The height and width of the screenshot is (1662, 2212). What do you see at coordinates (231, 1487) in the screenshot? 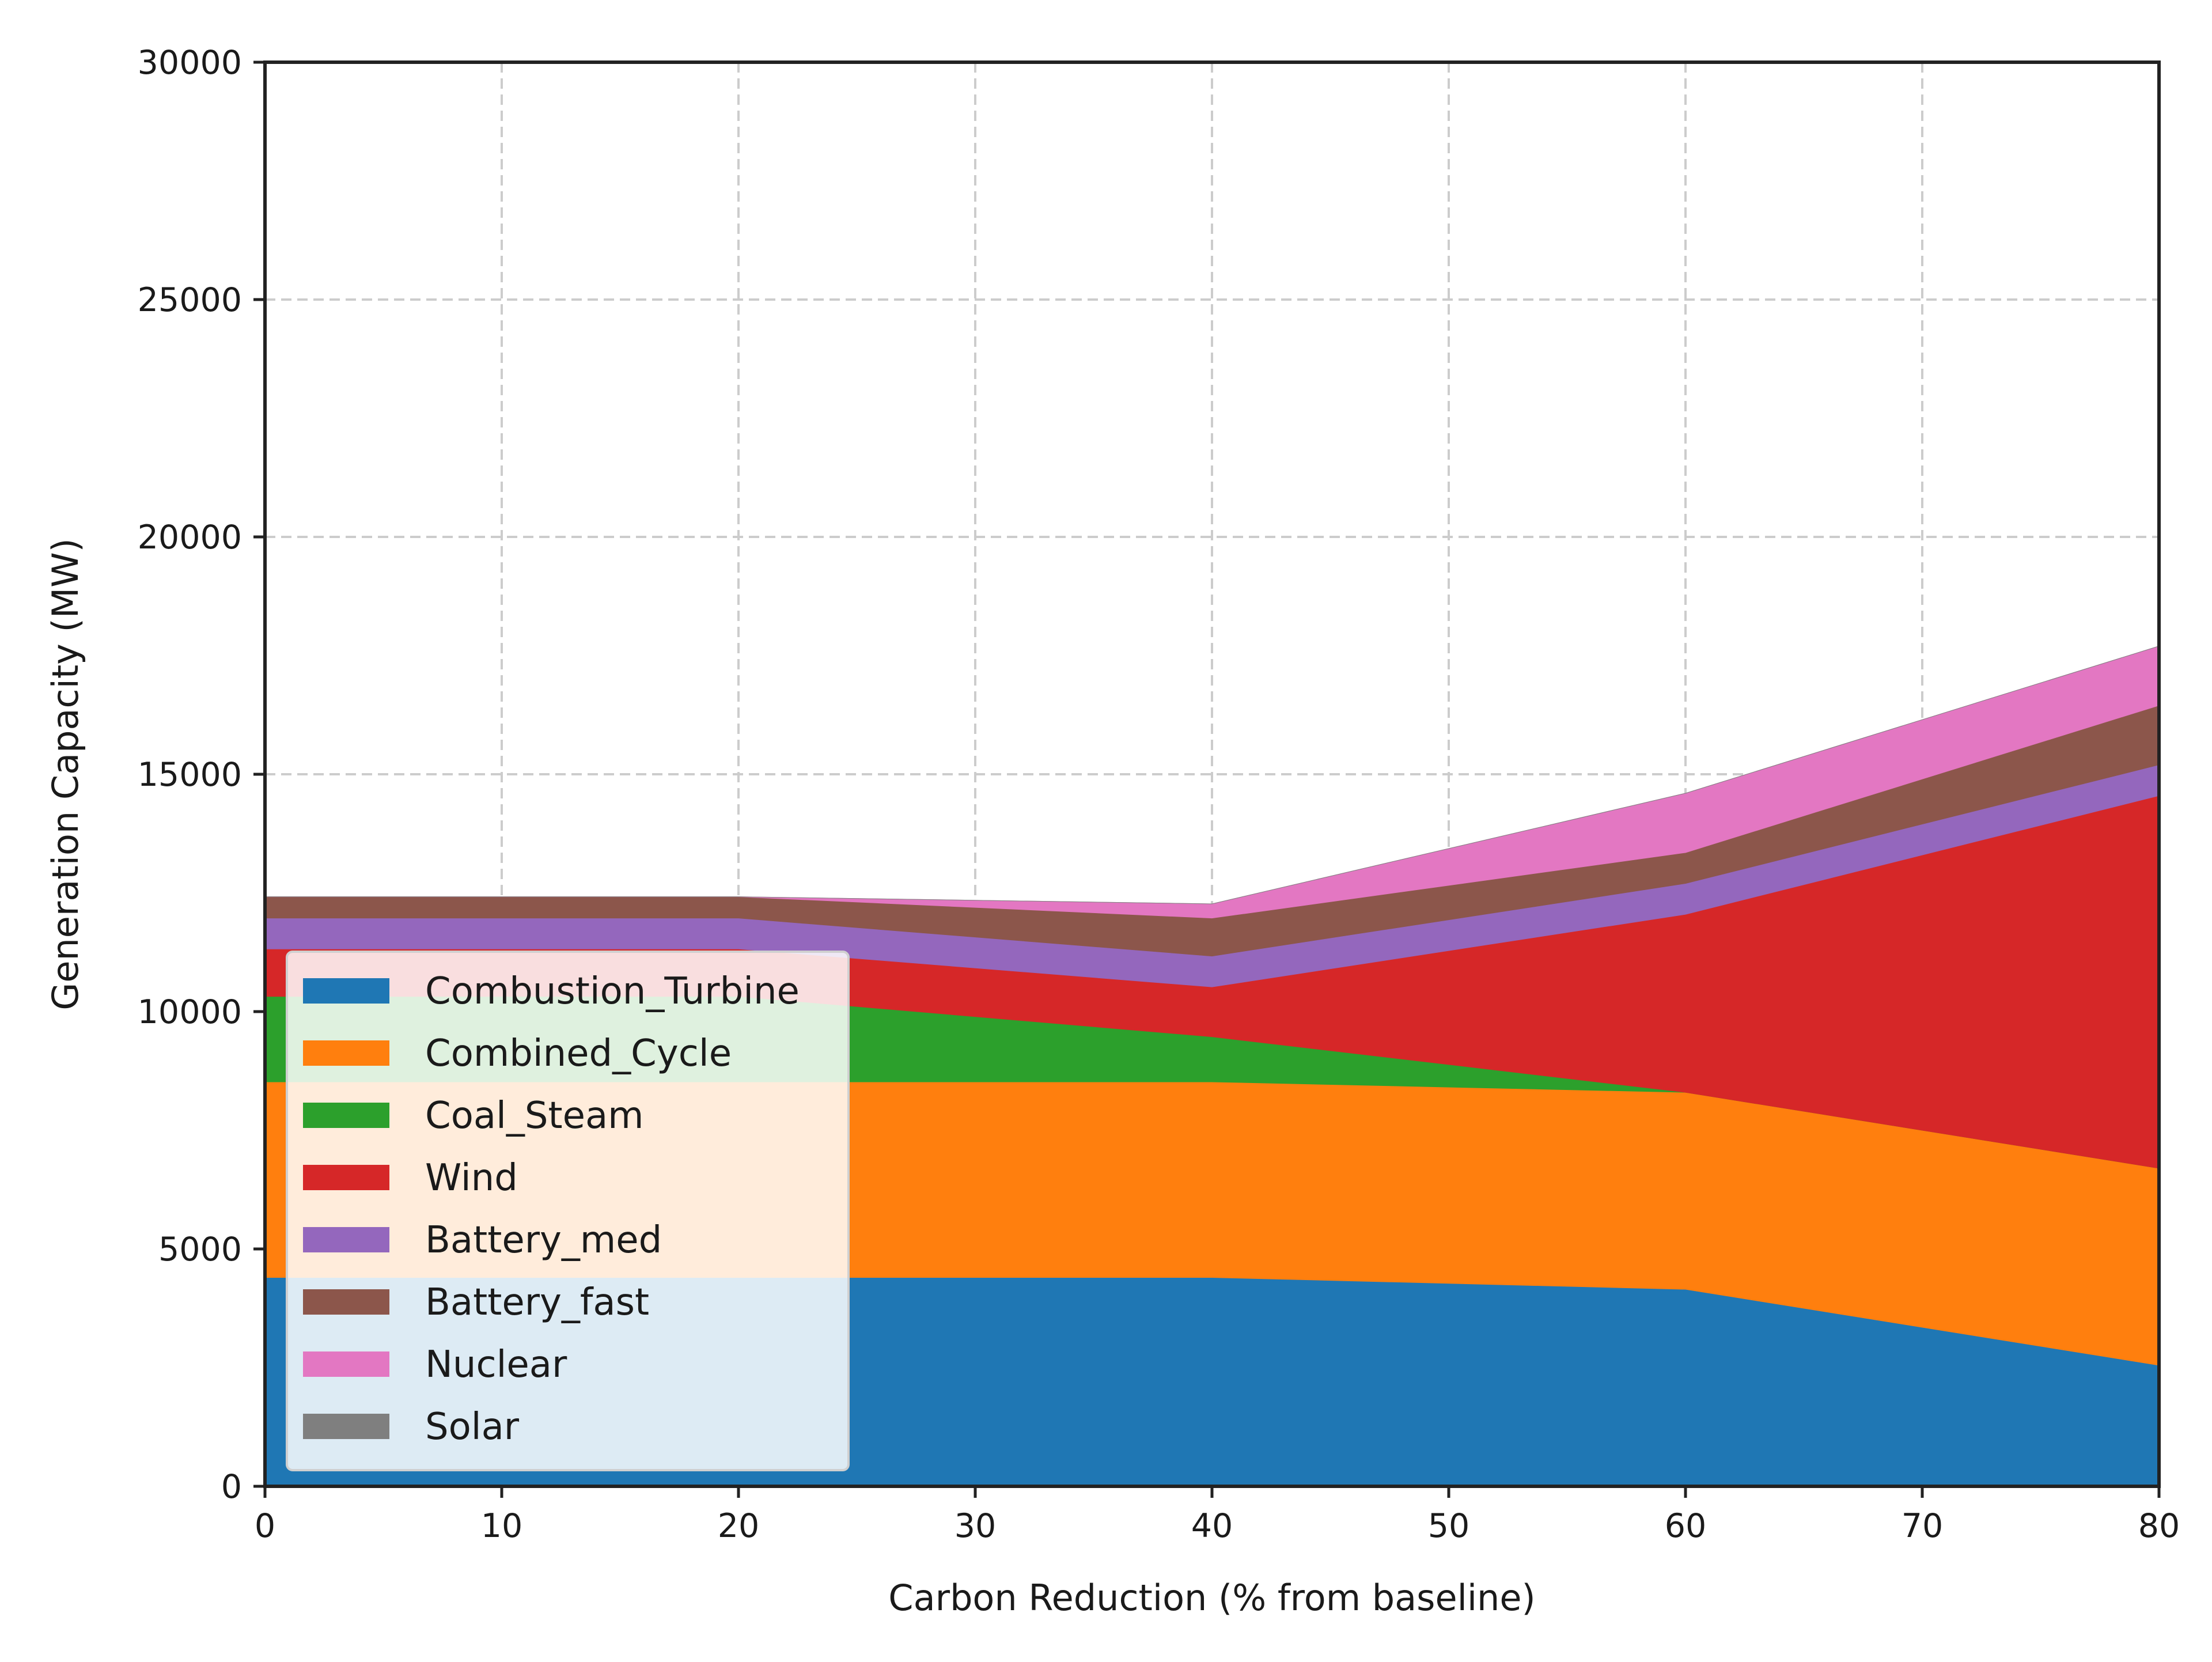
I see `y-tick-label-0: 0` at bounding box center [231, 1487].